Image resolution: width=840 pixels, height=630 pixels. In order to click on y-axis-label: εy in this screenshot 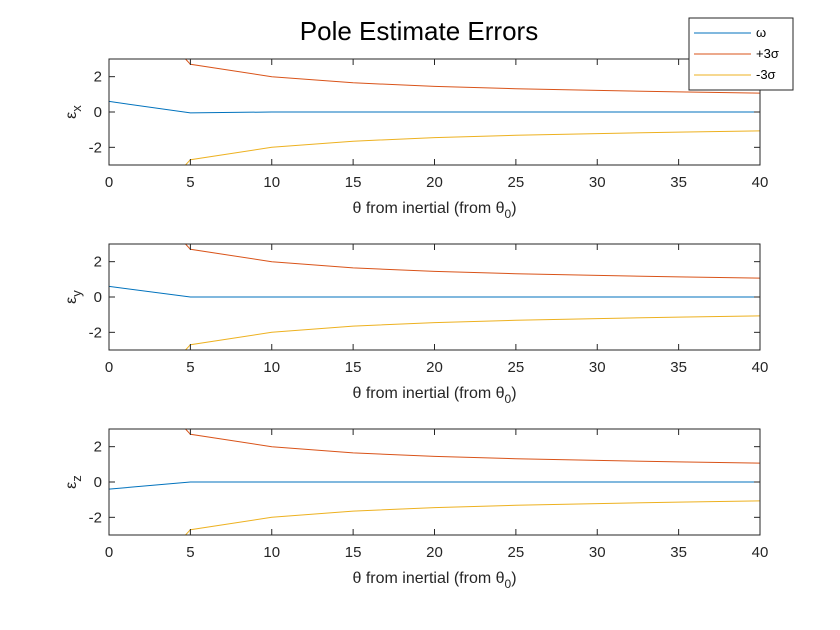, I will do `click(73, 297)`.